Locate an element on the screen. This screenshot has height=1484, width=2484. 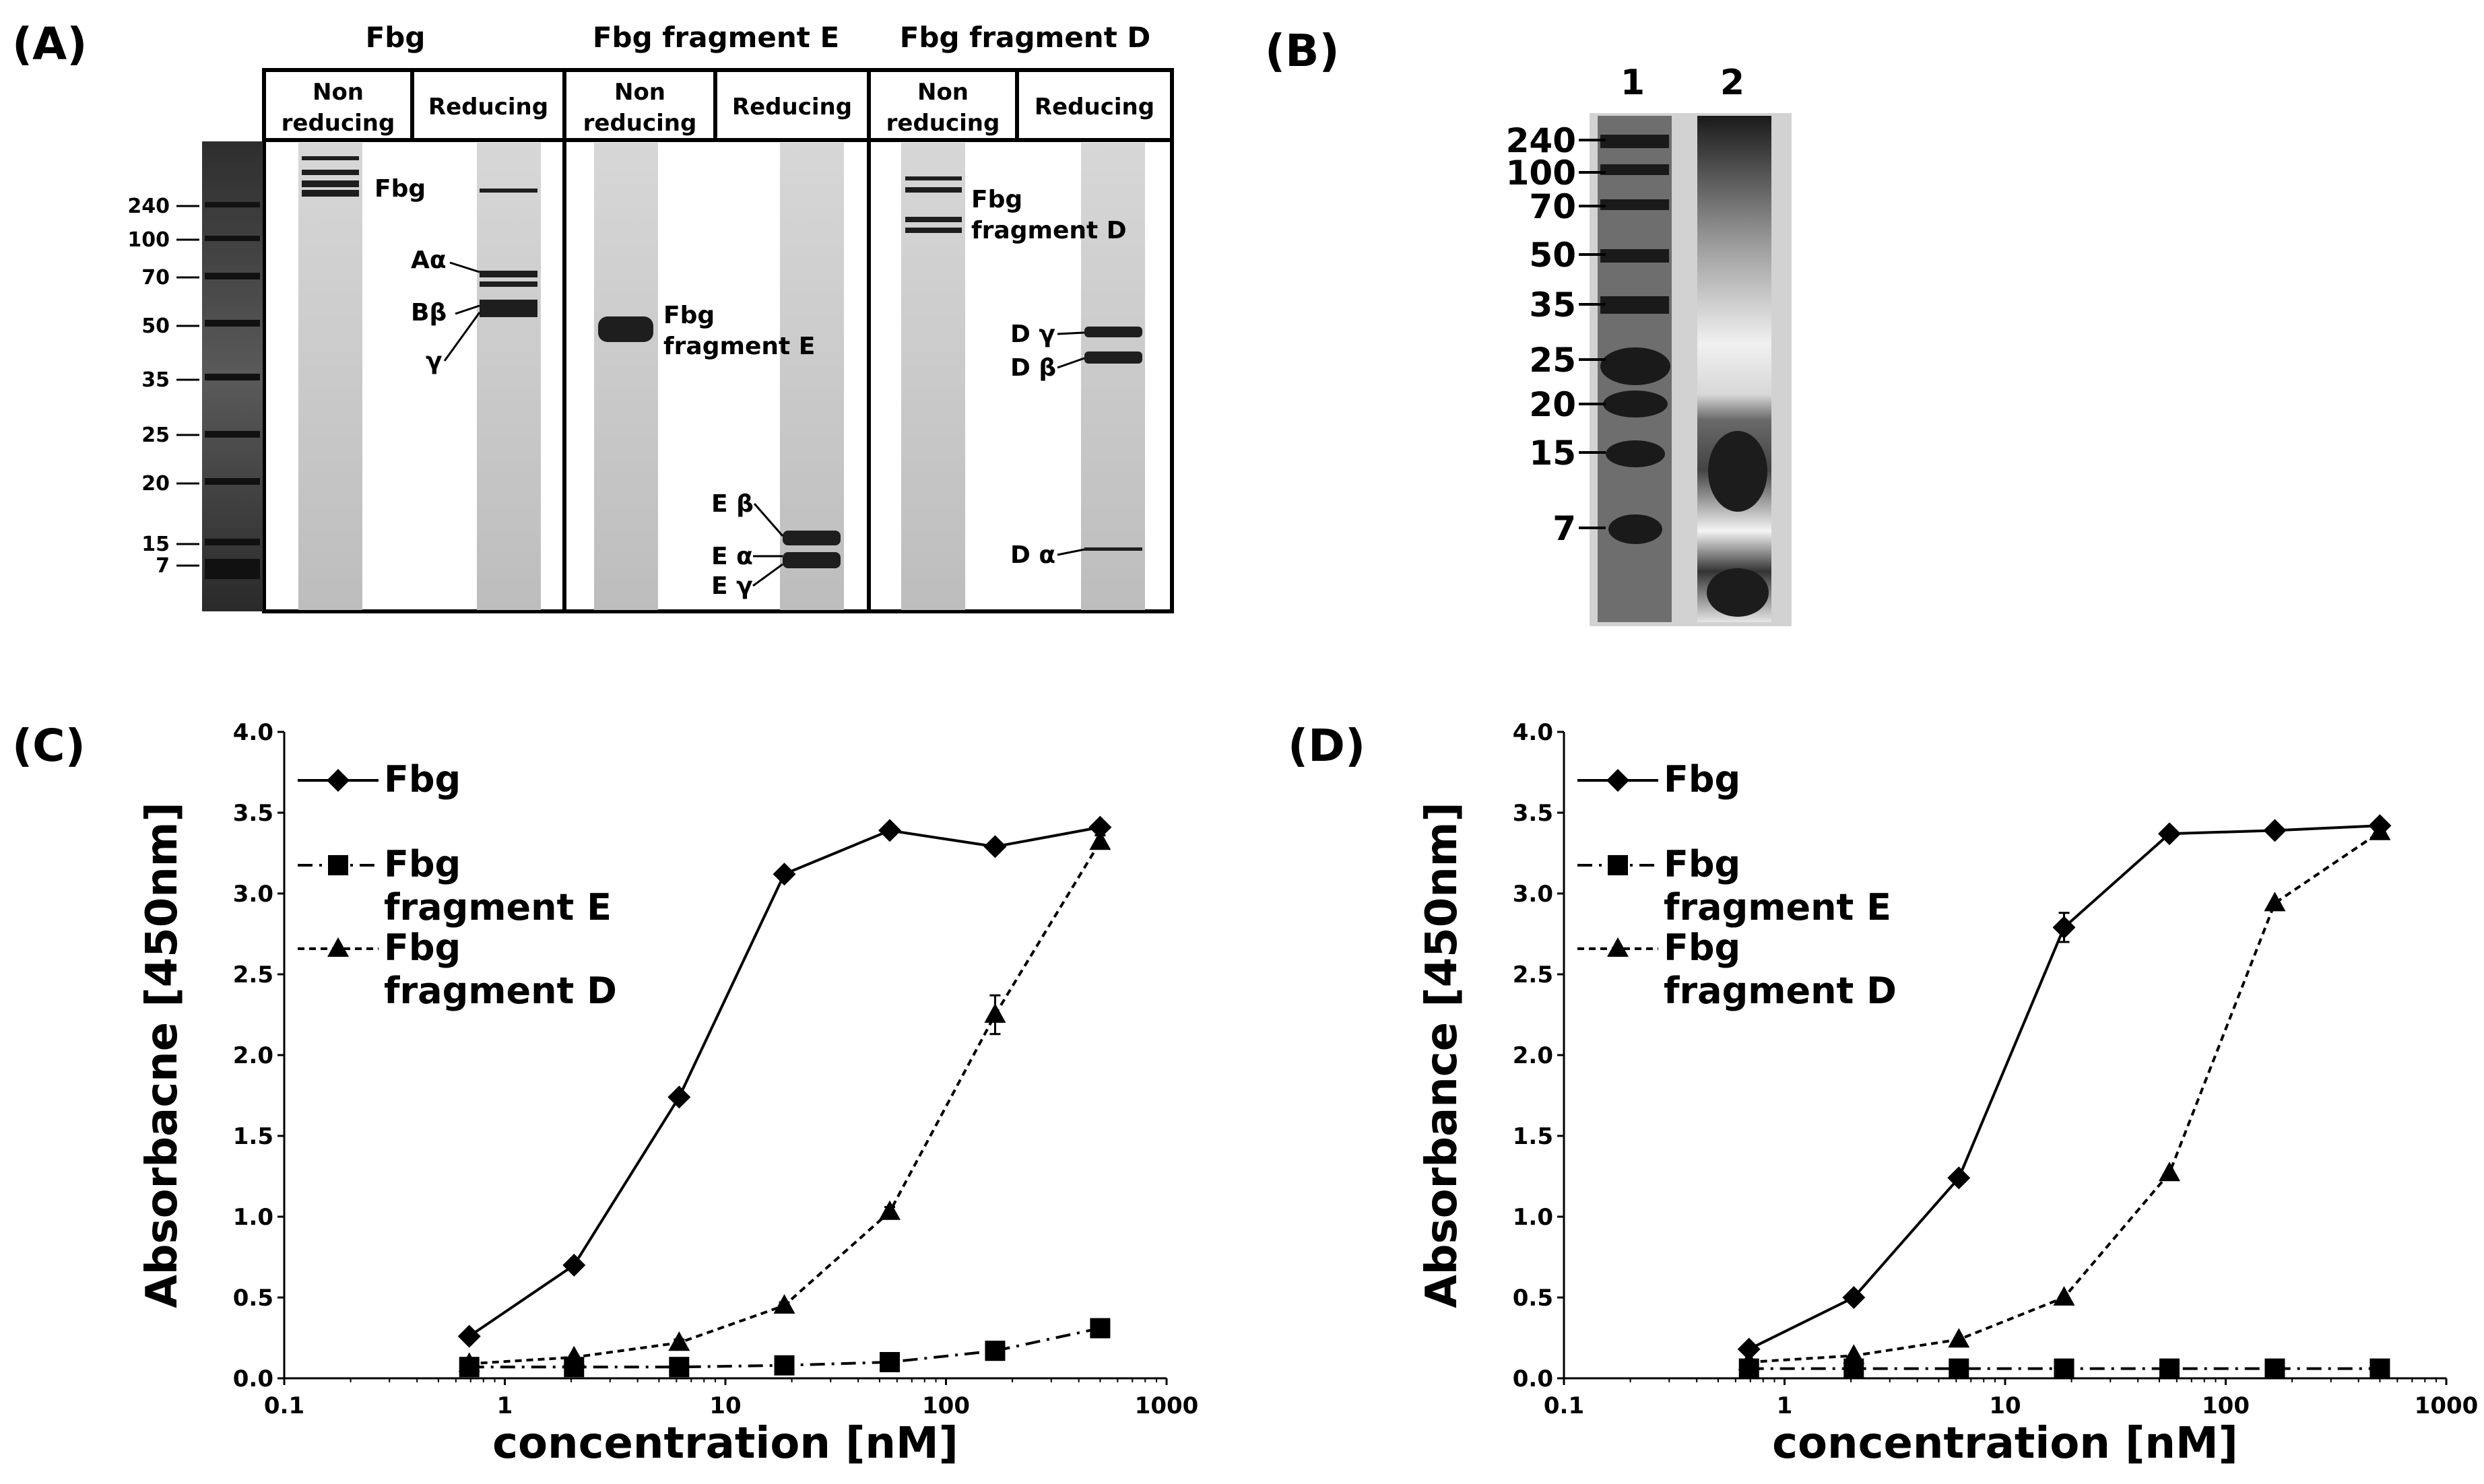
y-tick-label: 3.5 is located at coordinates (253, 813).